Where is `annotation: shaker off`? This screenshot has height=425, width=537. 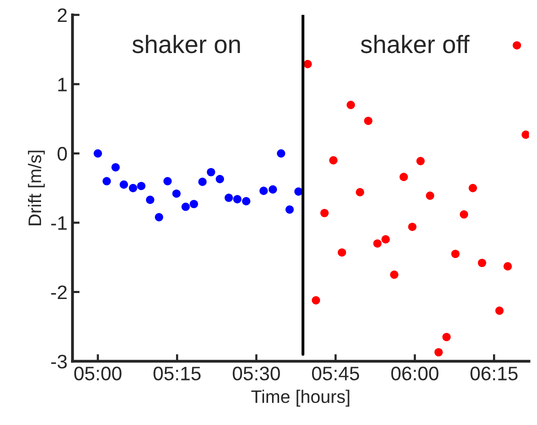 annotation: shaker off is located at coordinates (415, 44).